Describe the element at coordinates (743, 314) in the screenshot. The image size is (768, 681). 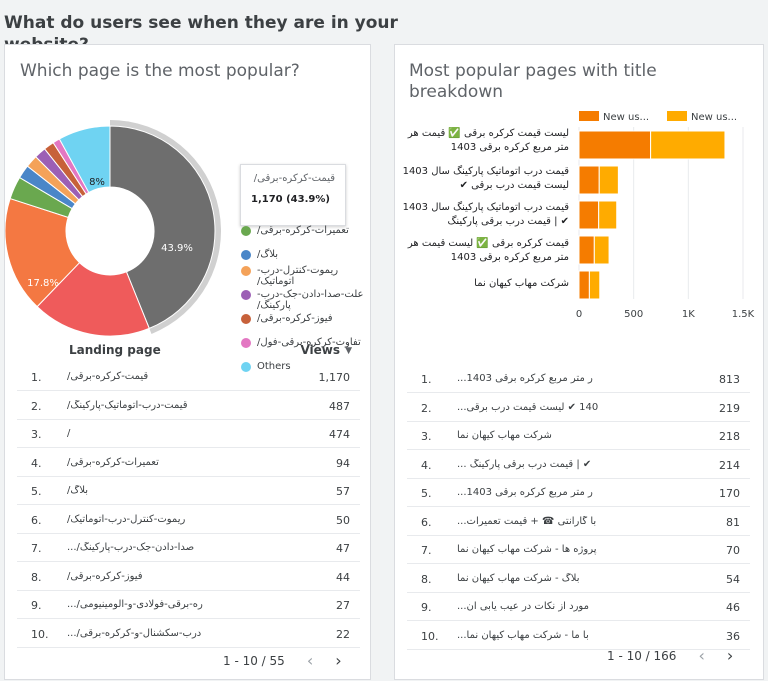
I see `x-tick-label: 1.5K` at that location.